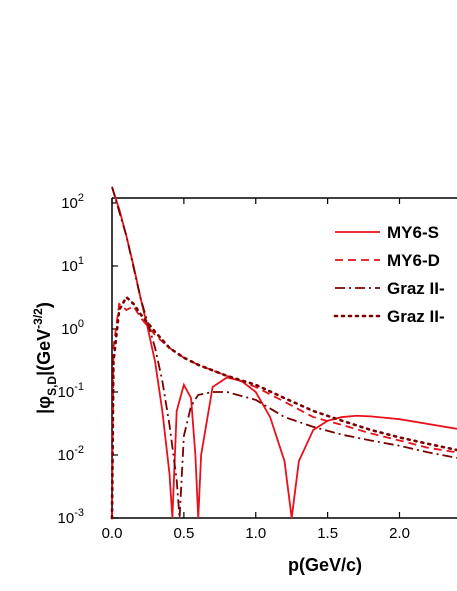 The height and width of the screenshot is (591, 457). I want to click on y-tick-exponent: 1, so click(81, 261).